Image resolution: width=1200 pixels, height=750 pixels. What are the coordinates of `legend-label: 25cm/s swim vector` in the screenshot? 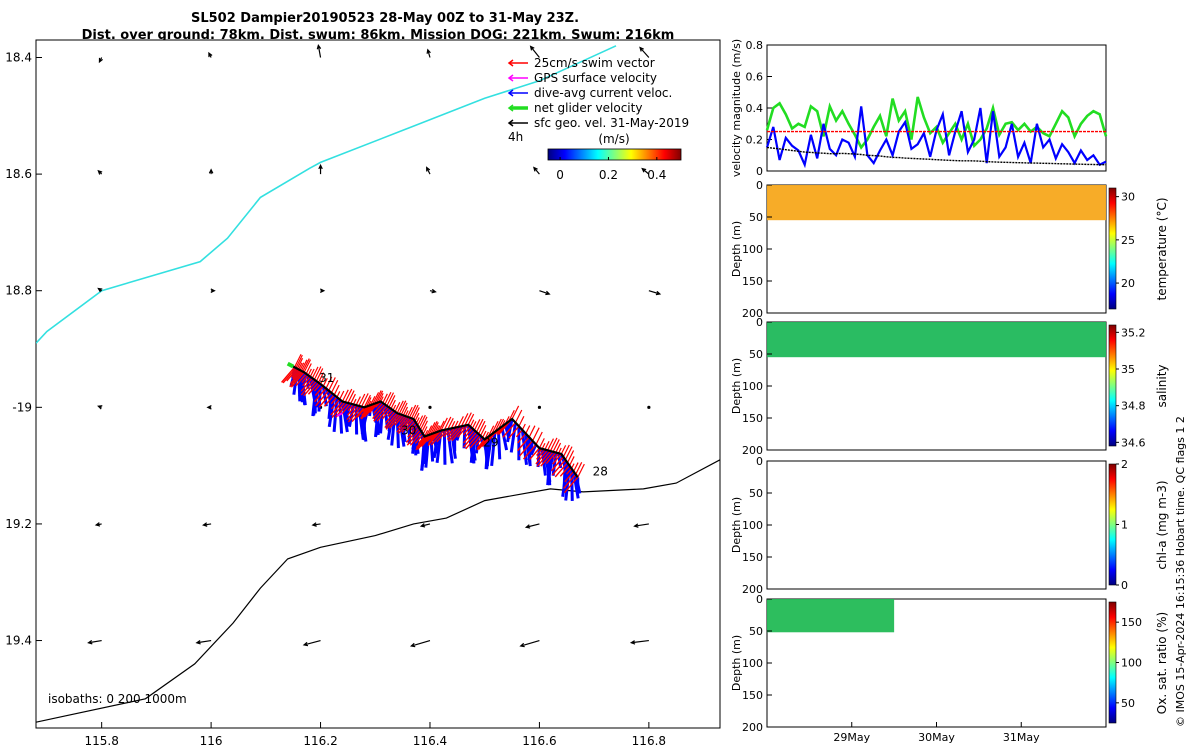 It's located at (594, 63).